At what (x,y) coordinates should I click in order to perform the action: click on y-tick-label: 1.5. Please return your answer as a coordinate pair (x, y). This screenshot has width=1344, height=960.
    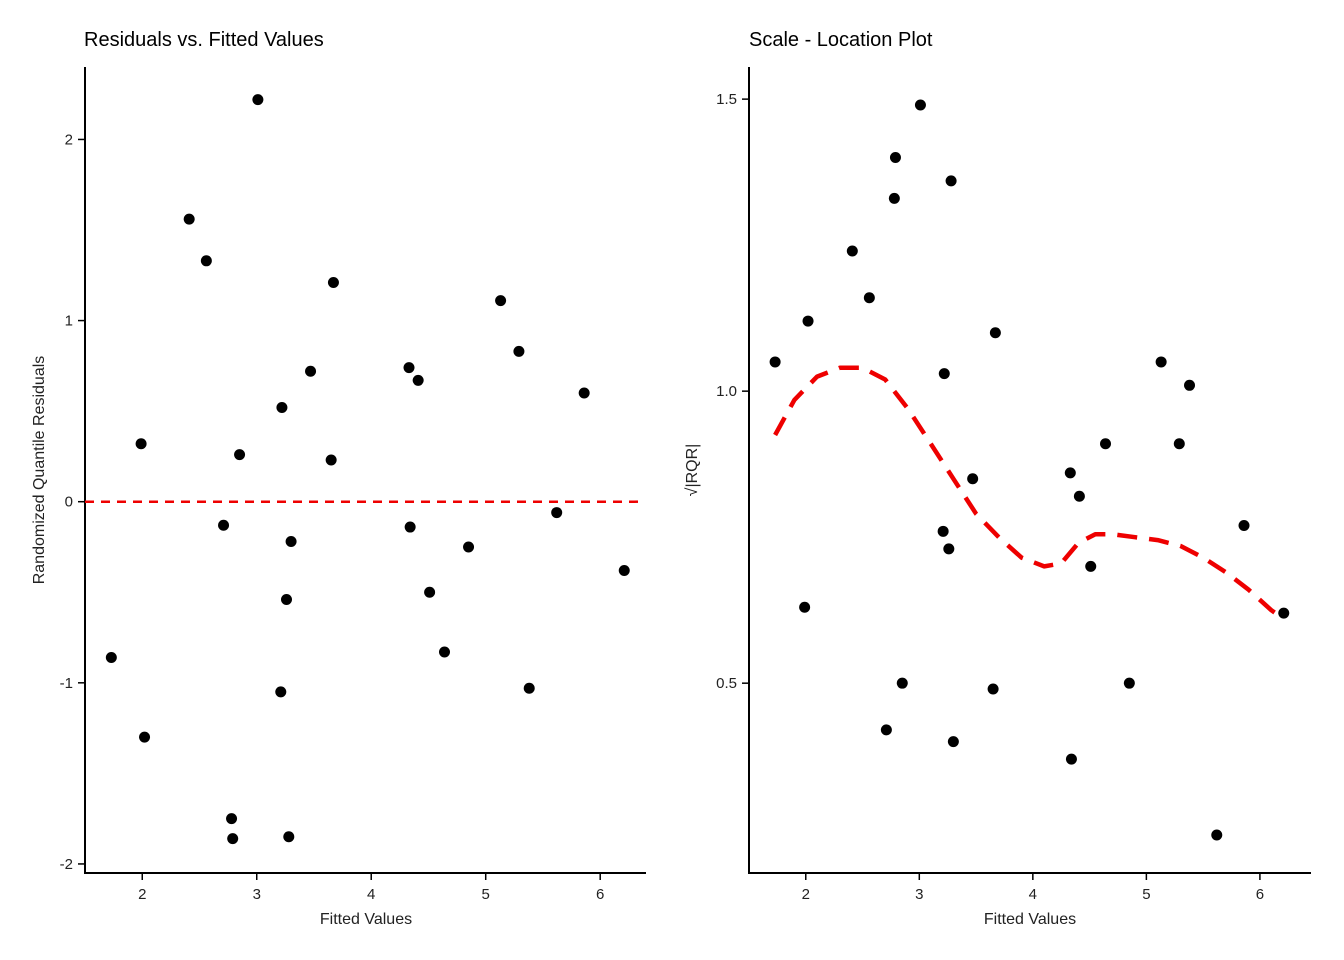
    Looking at the image, I should click on (726, 99).